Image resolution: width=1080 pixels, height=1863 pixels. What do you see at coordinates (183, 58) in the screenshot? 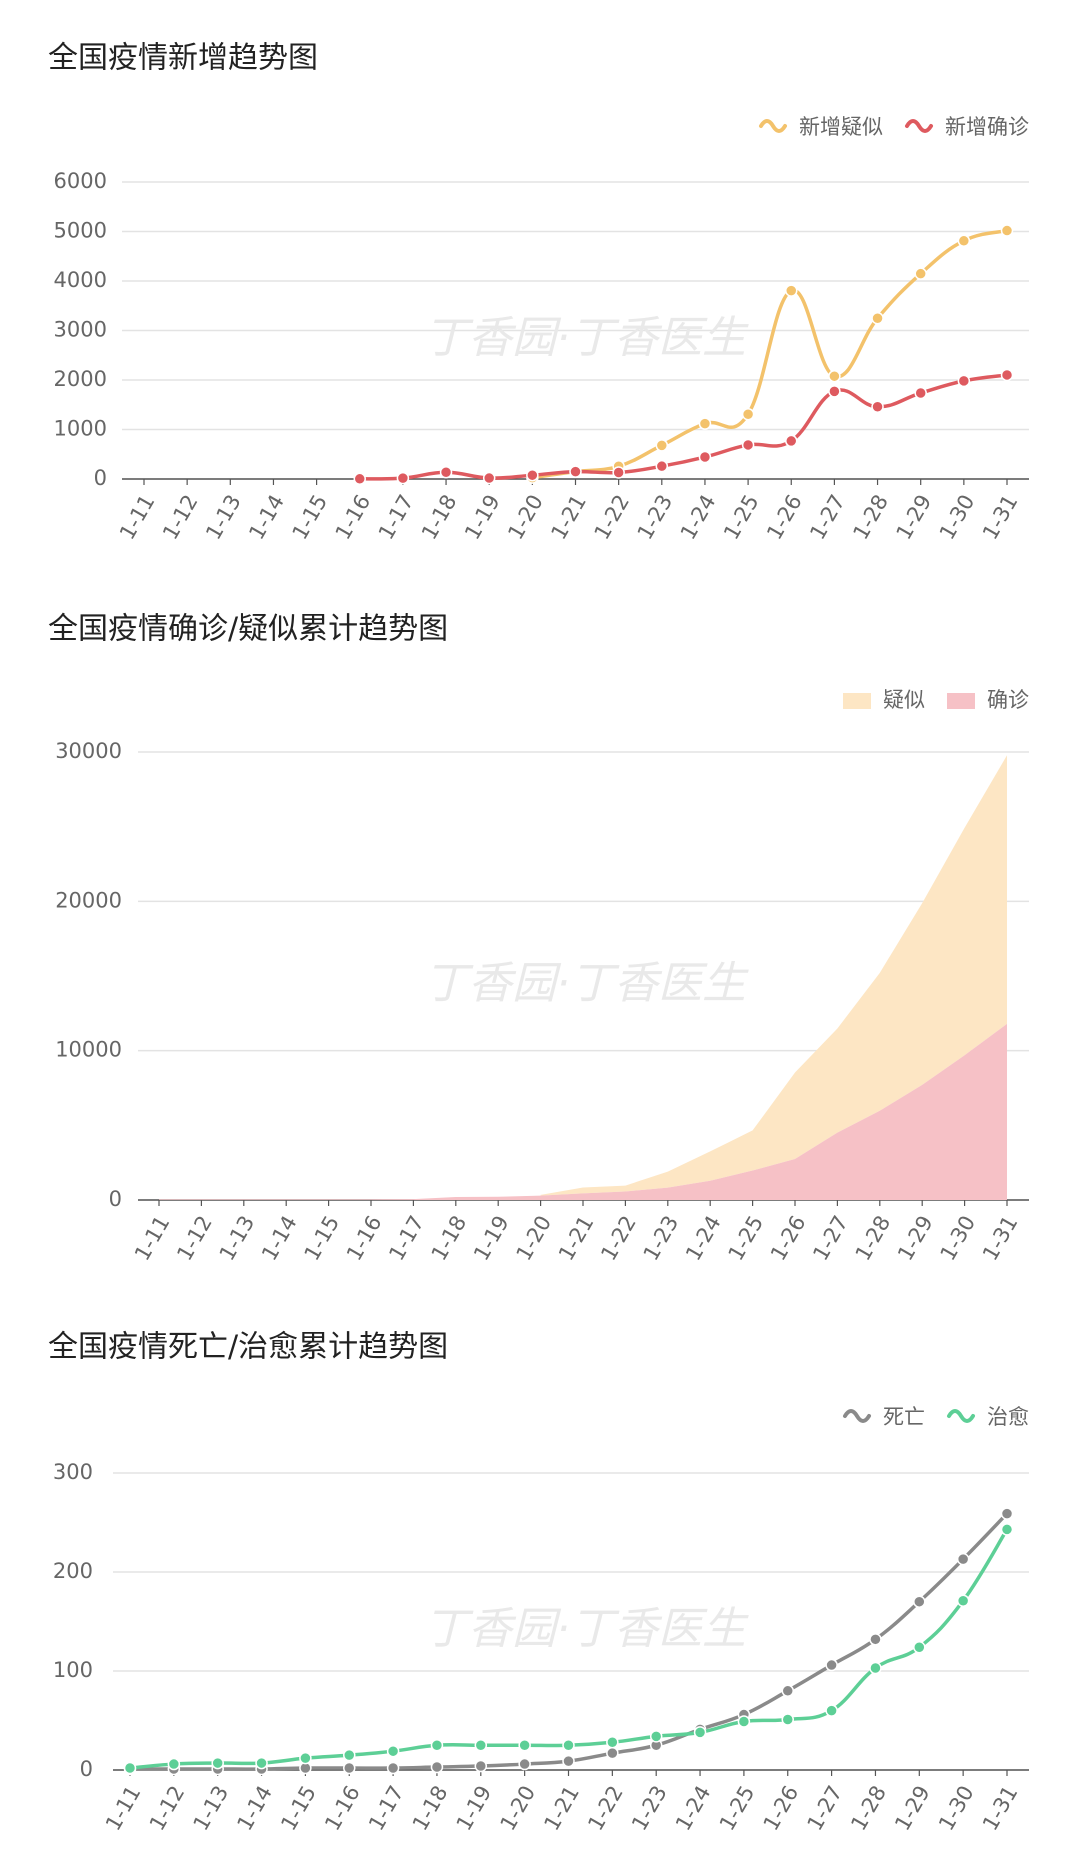
I see `chart-title: 全国疫情新增趋势图` at bounding box center [183, 58].